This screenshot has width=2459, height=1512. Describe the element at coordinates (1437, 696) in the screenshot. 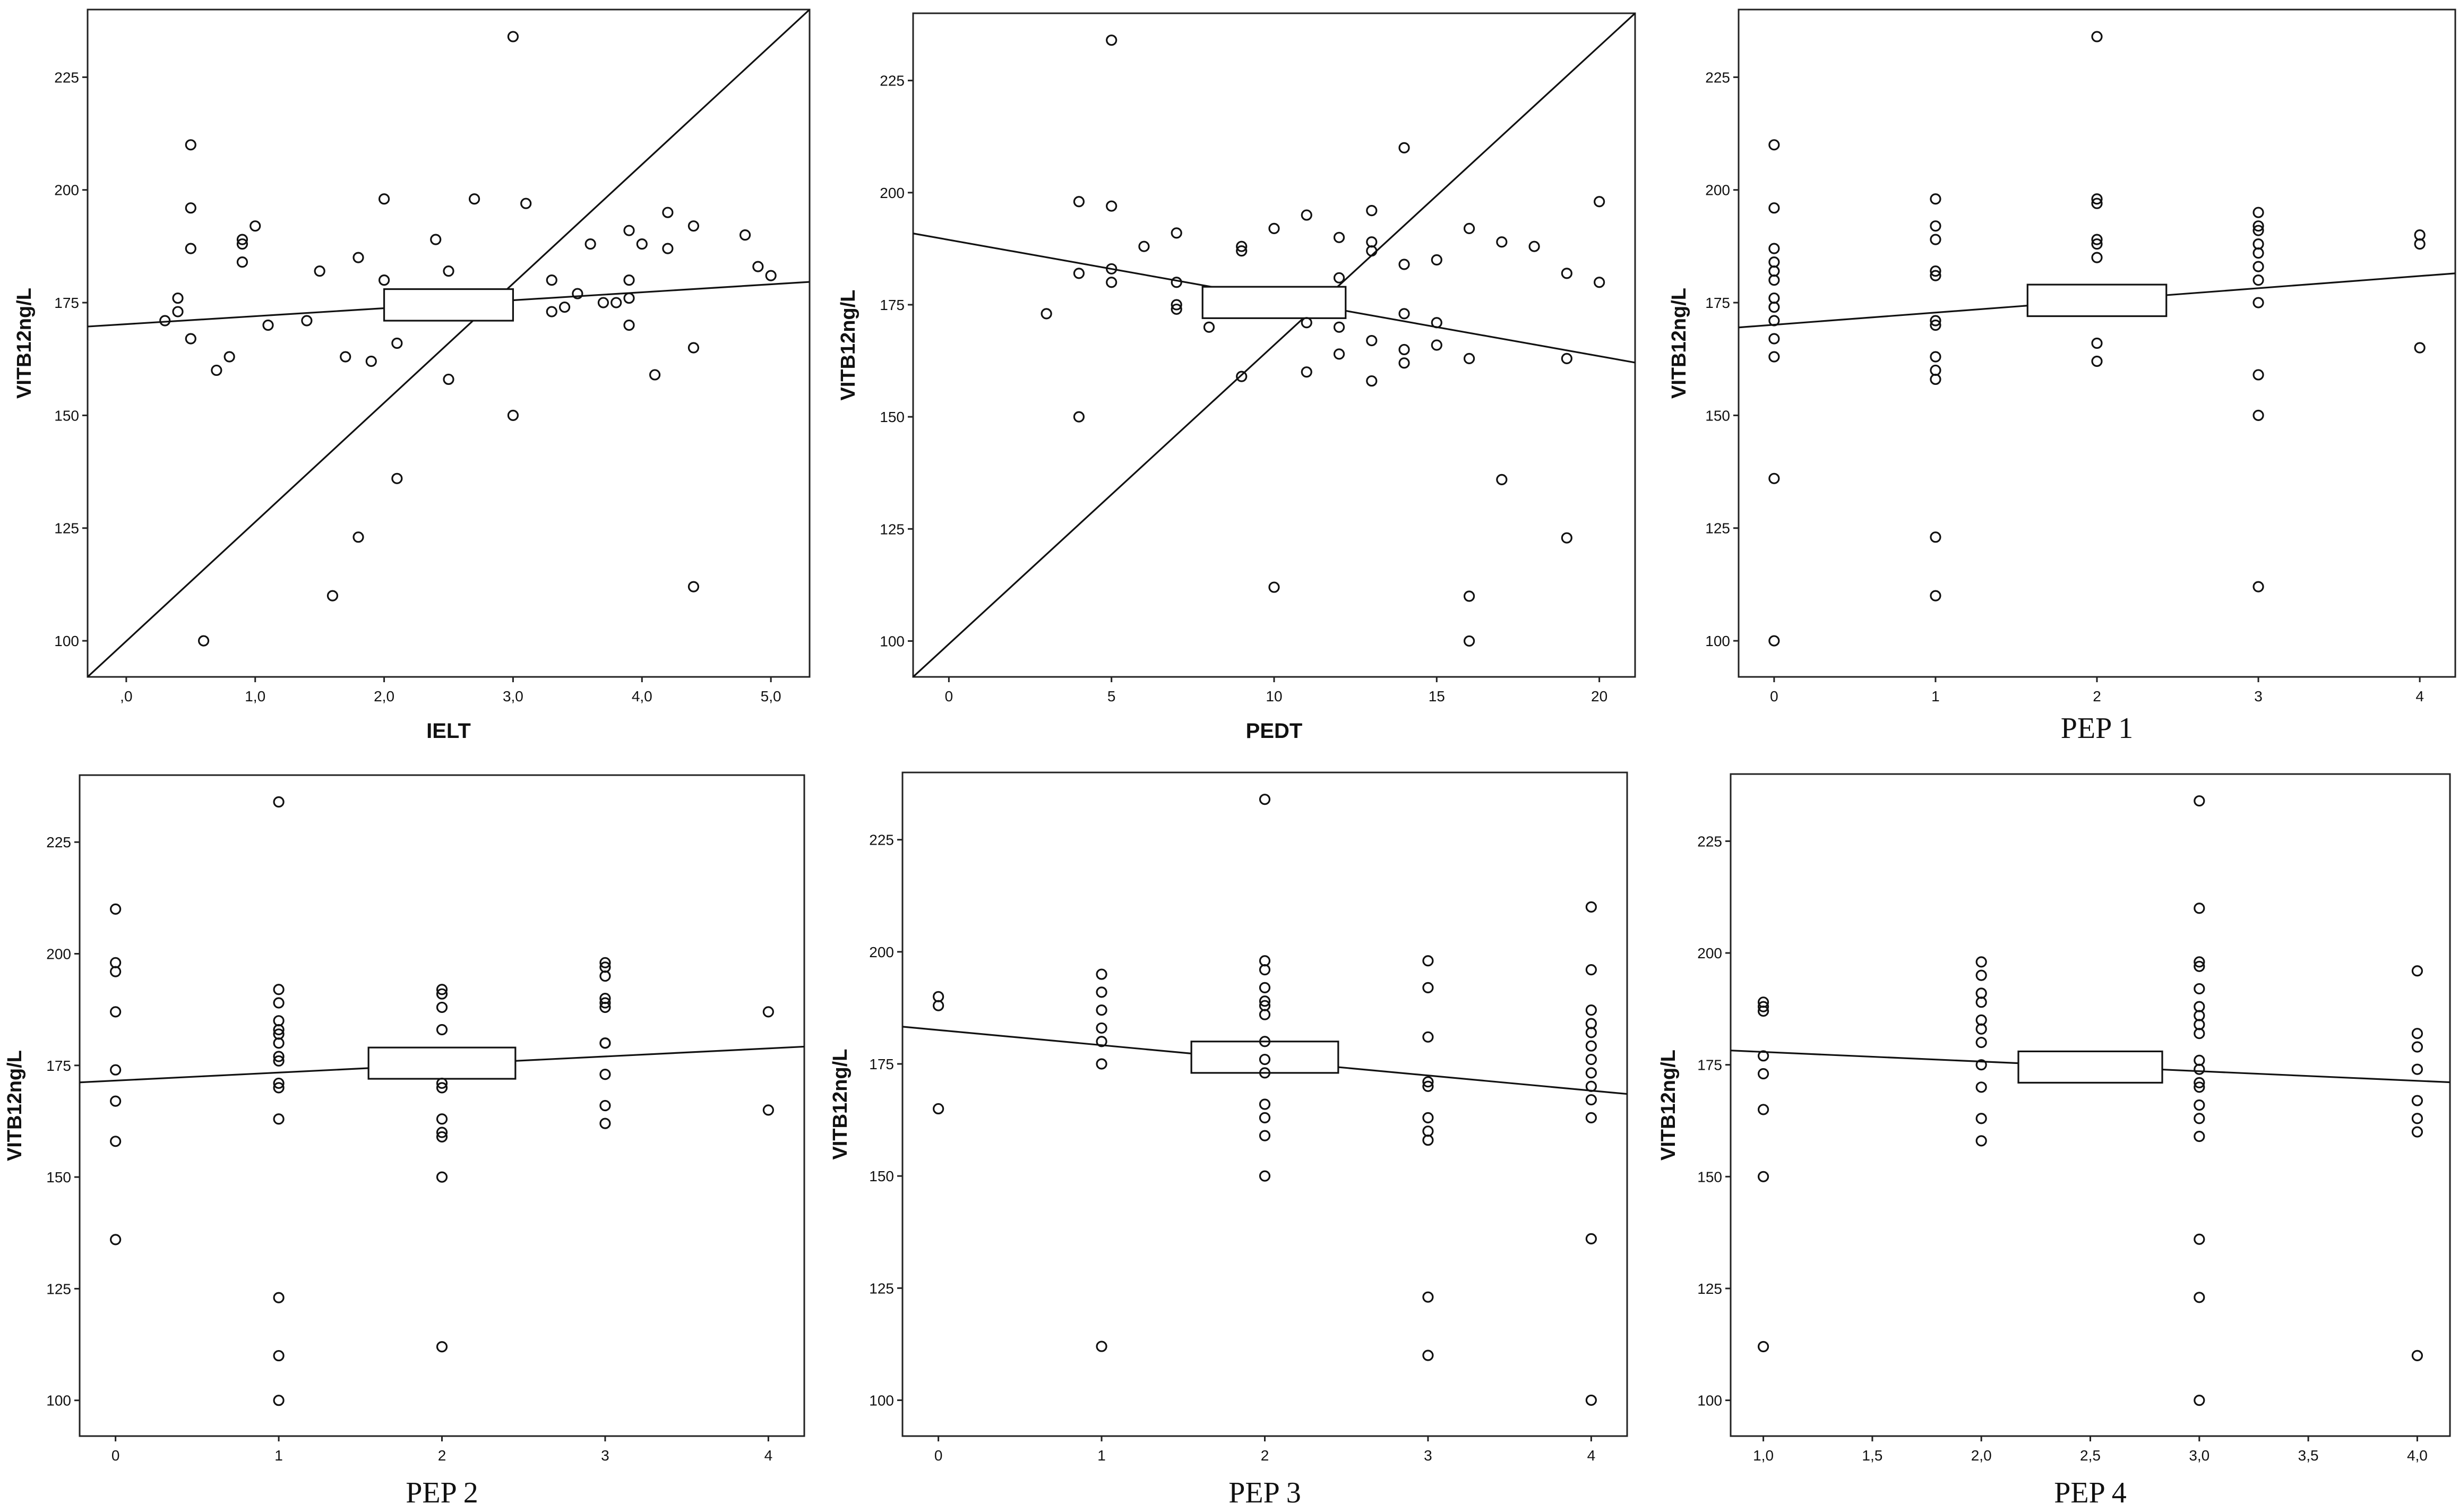

I see `x-tick-label: 15` at that location.